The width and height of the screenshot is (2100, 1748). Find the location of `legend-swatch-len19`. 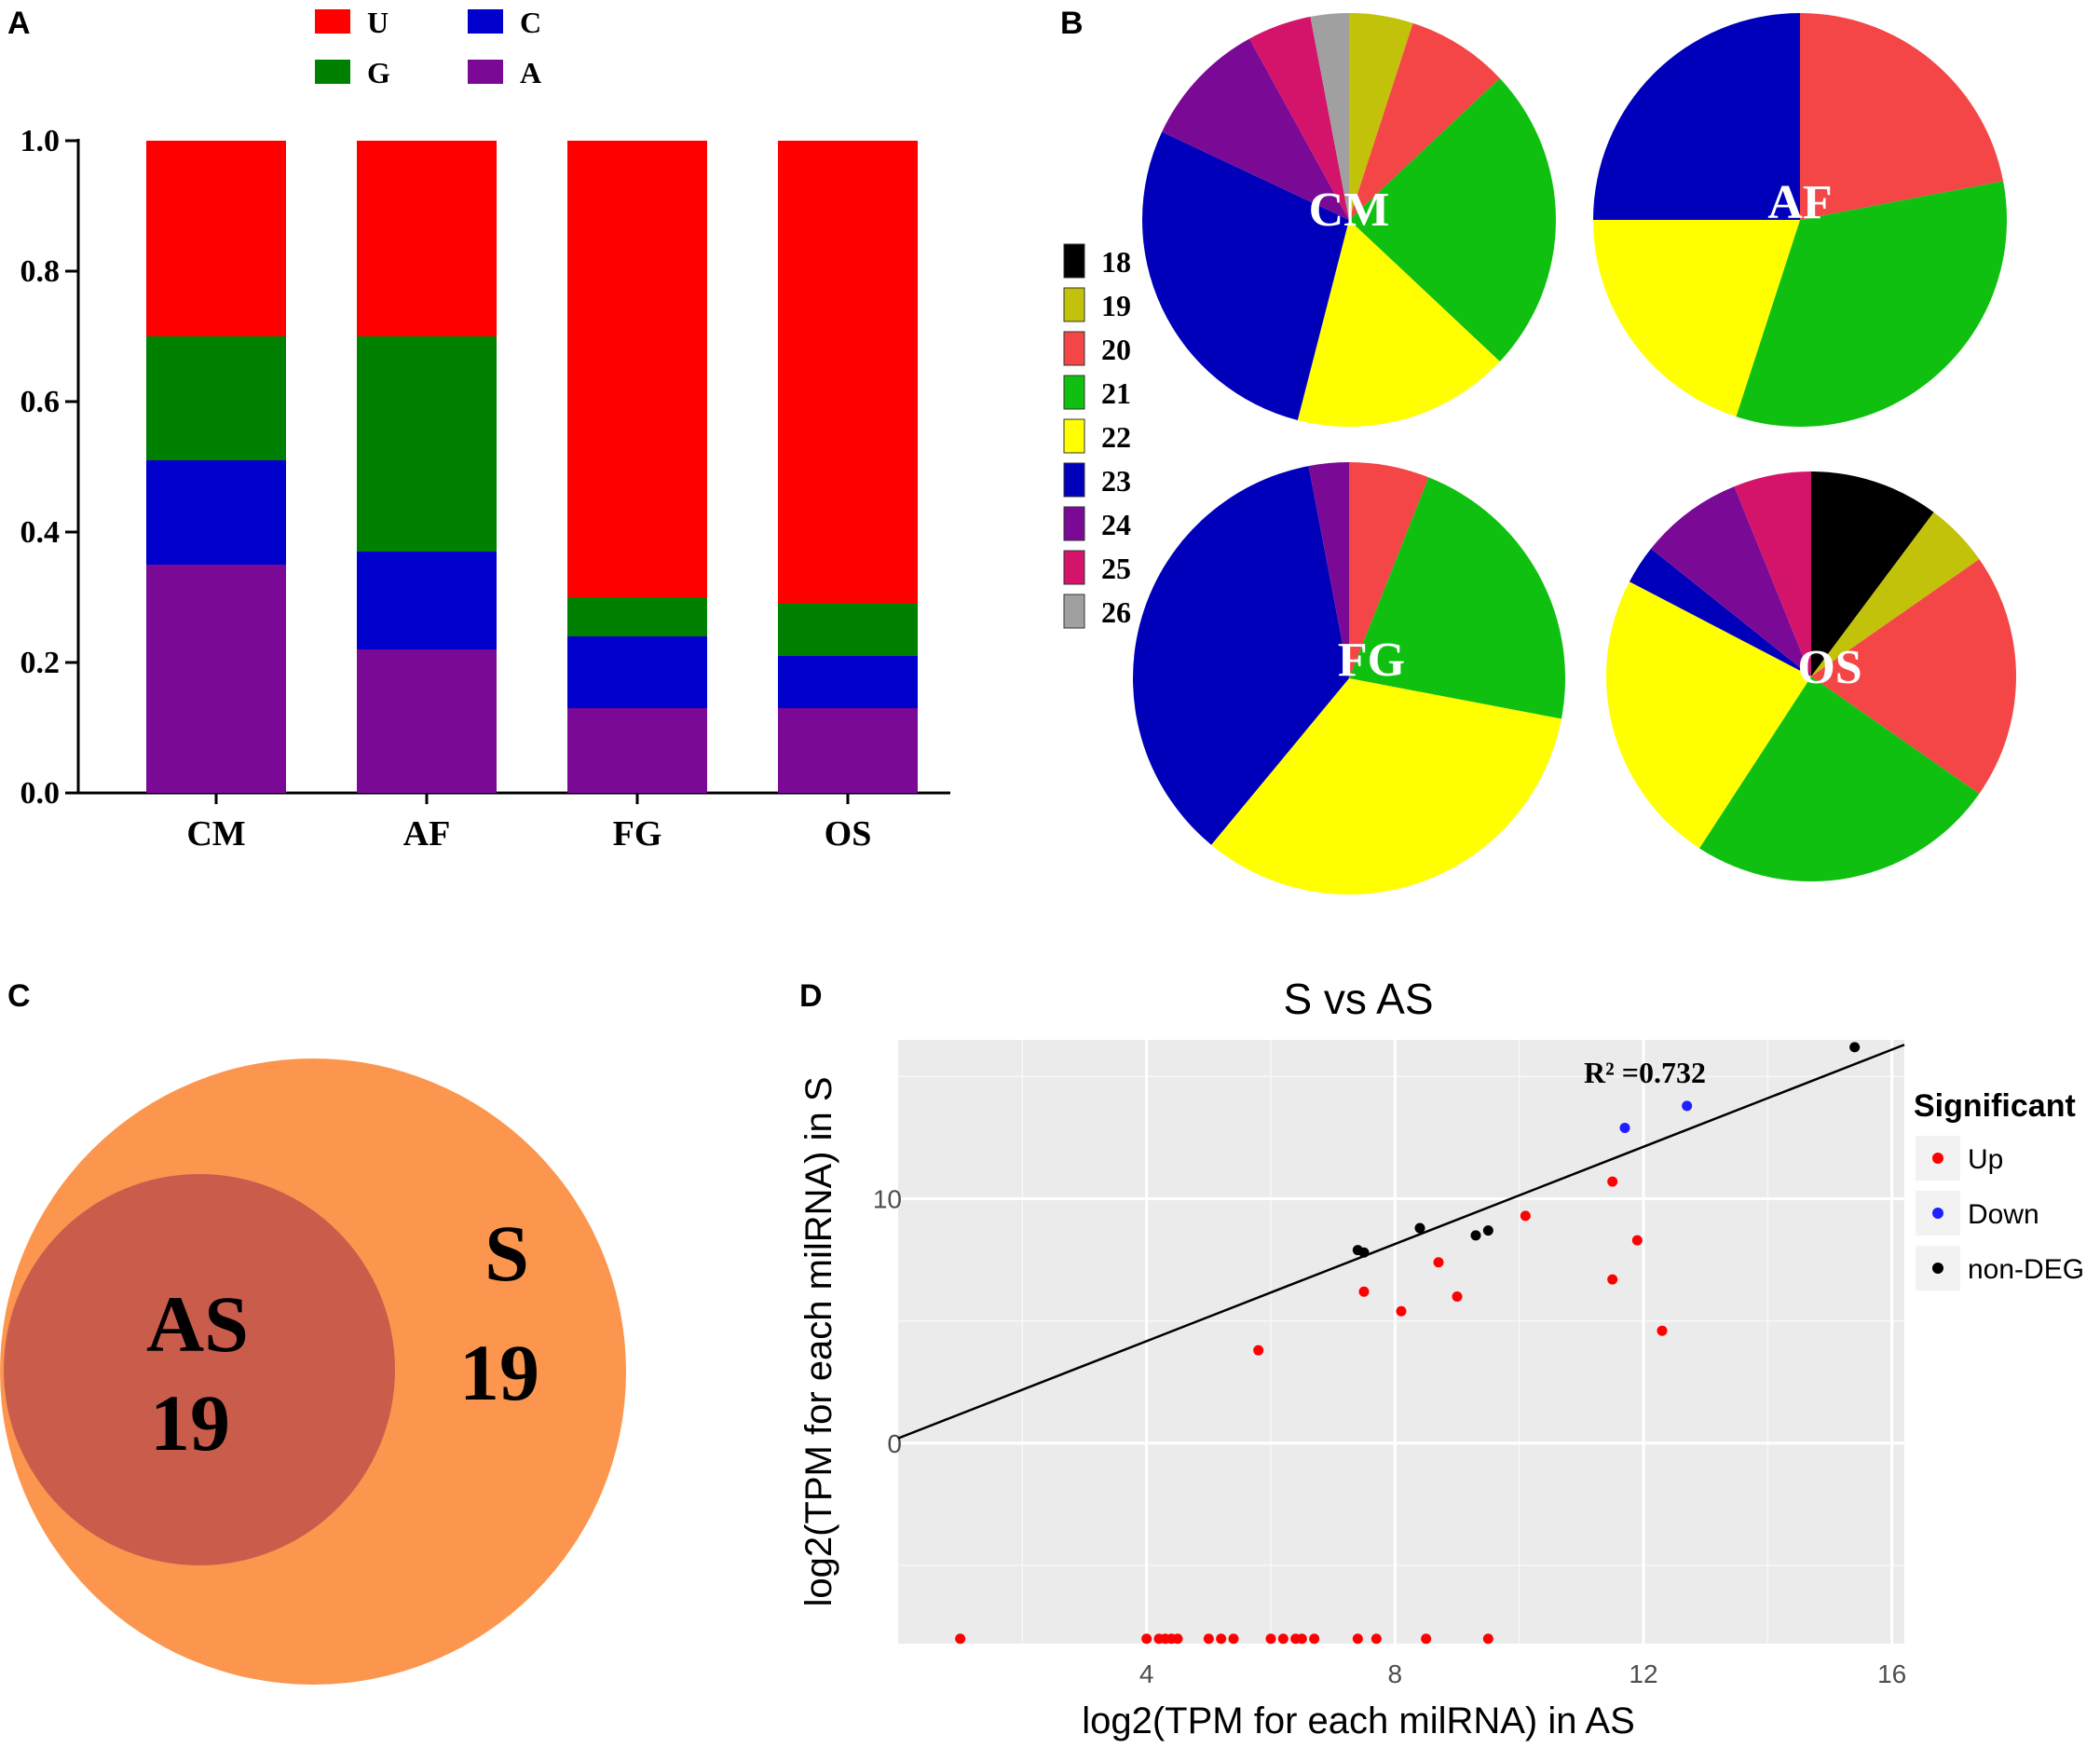

legend-swatch-len19 is located at coordinates (1074, 304).